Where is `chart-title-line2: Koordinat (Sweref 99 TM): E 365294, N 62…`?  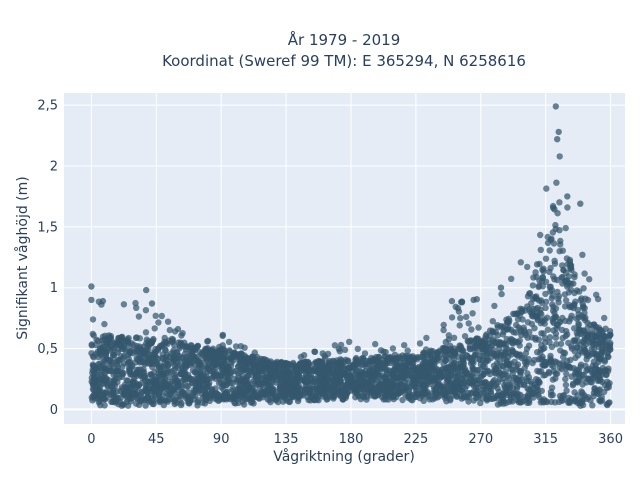 chart-title-line2: Koordinat (Sweref 99 TM): E 365294, N 62… is located at coordinates (344, 61).